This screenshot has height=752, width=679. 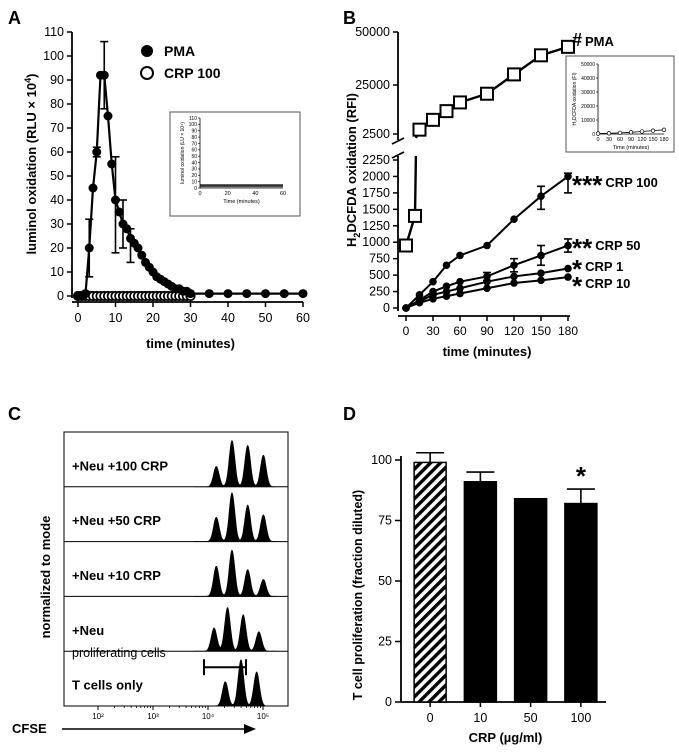 What do you see at coordinates (116, 575) in the screenshot?
I see `lane-label: +Neu +10 CRP` at bounding box center [116, 575].